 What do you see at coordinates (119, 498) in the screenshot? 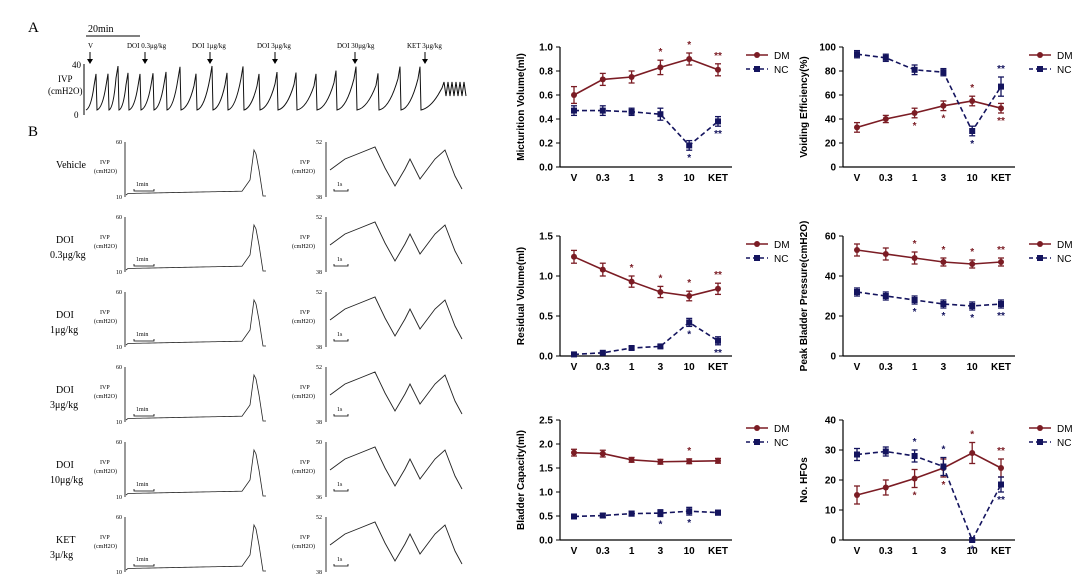
I see `panel-b-left-ytick-bottom: 10` at bounding box center [119, 498].